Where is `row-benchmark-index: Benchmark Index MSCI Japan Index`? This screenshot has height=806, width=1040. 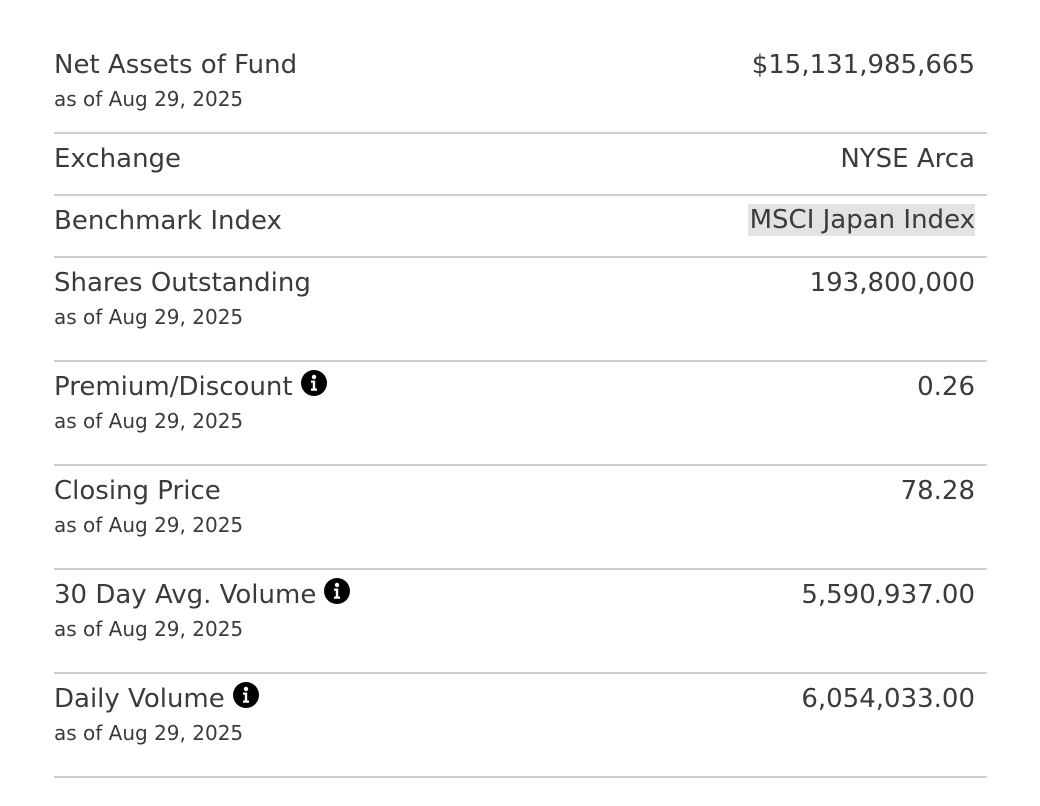 row-benchmark-index: Benchmark Index MSCI Japan Index is located at coordinates (520, 227).